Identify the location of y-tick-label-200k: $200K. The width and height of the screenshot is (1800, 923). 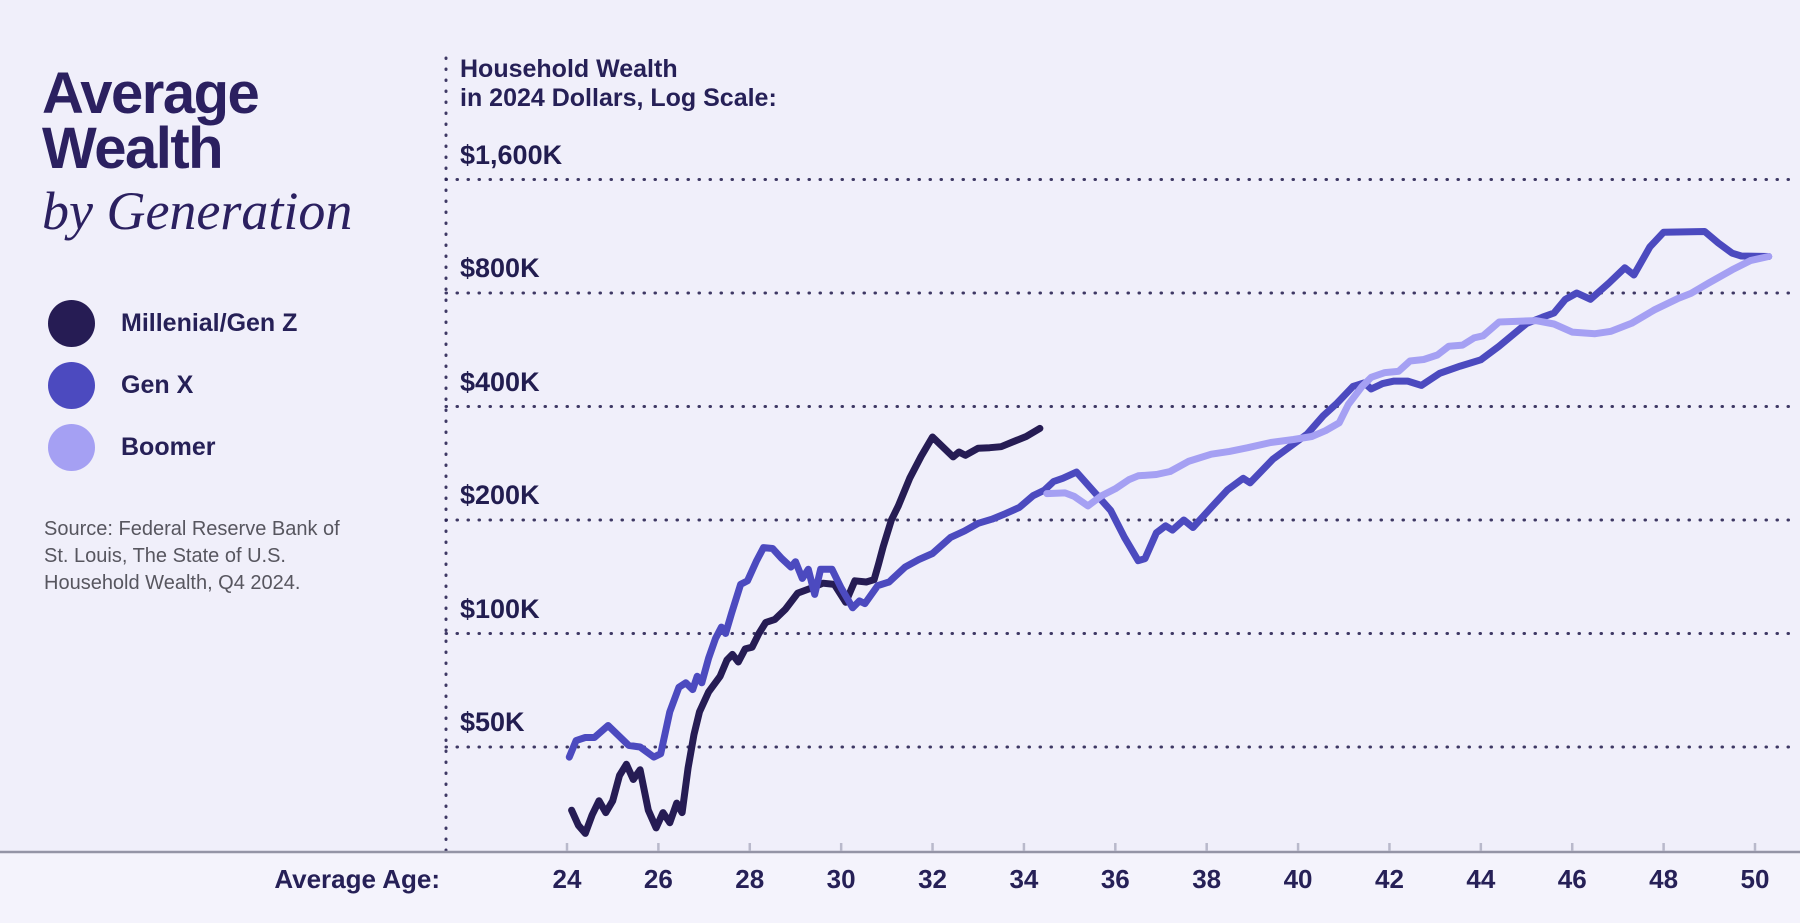
(500, 495).